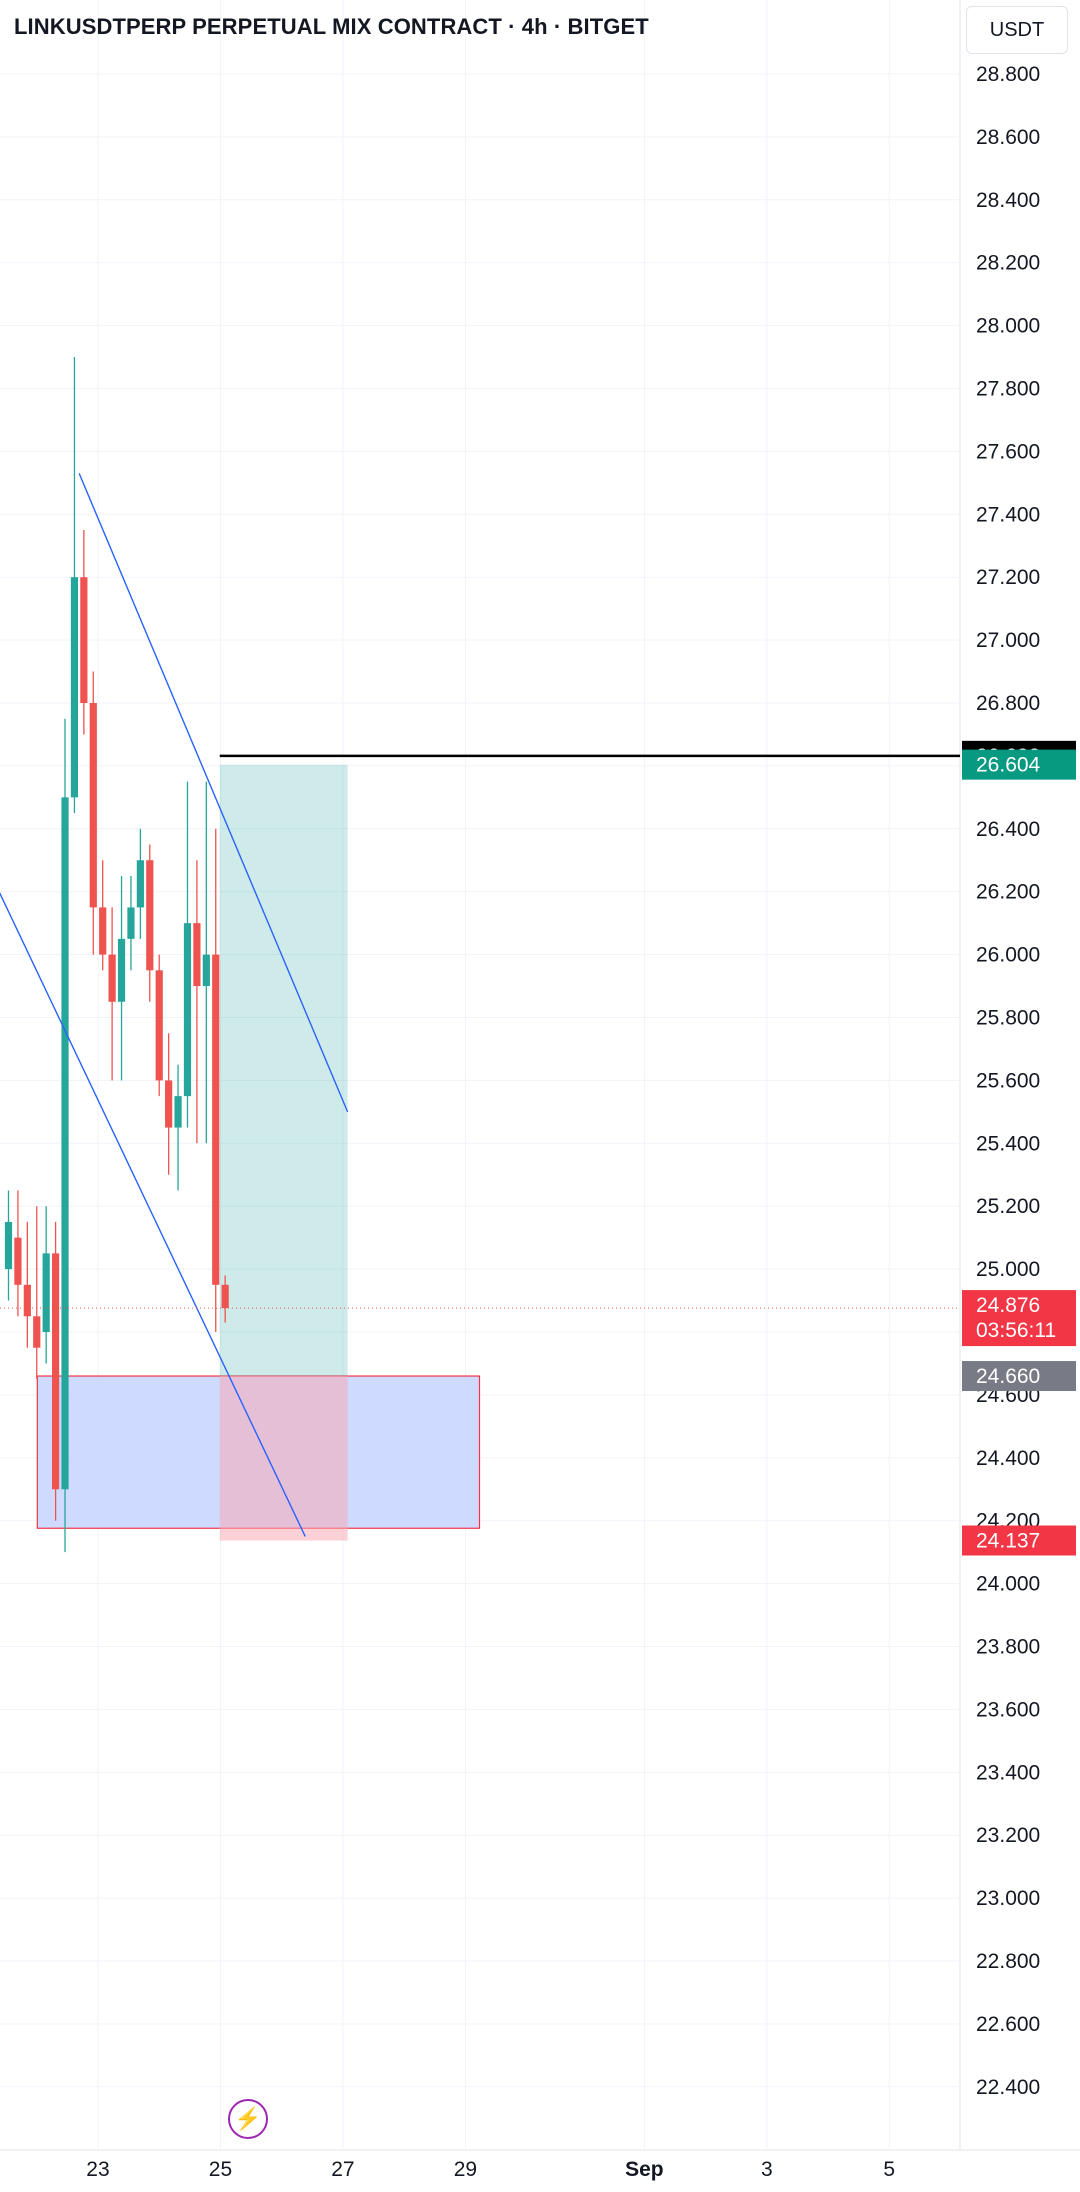  What do you see at coordinates (1008, 451) in the screenshot?
I see `y-tick-label: 27.600` at bounding box center [1008, 451].